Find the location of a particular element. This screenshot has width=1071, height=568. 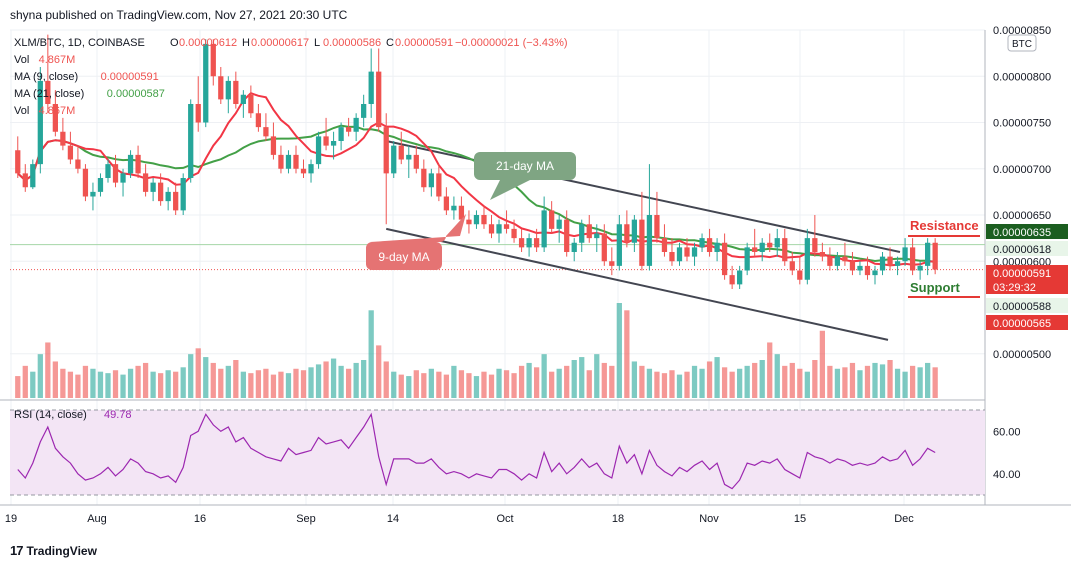

x-tick-label: 15 is located at coordinates (800, 519).